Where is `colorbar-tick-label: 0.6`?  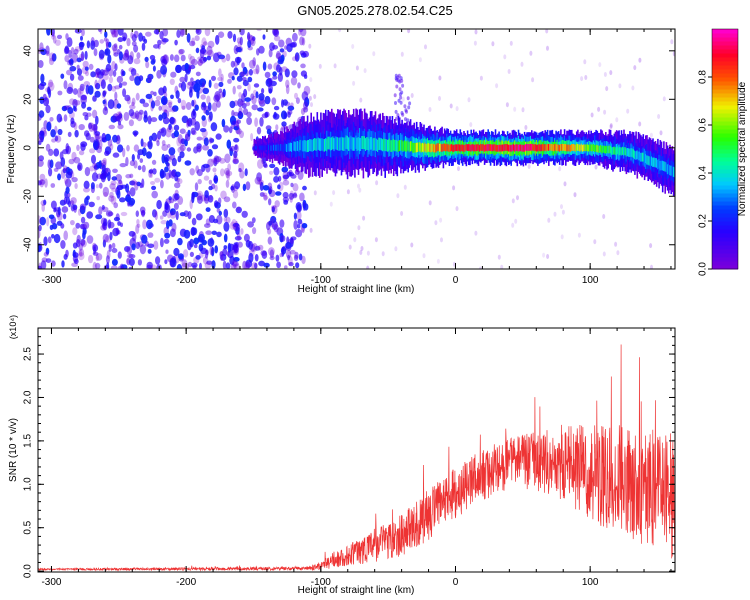 colorbar-tick-label: 0.6 is located at coordinates (703, 125).